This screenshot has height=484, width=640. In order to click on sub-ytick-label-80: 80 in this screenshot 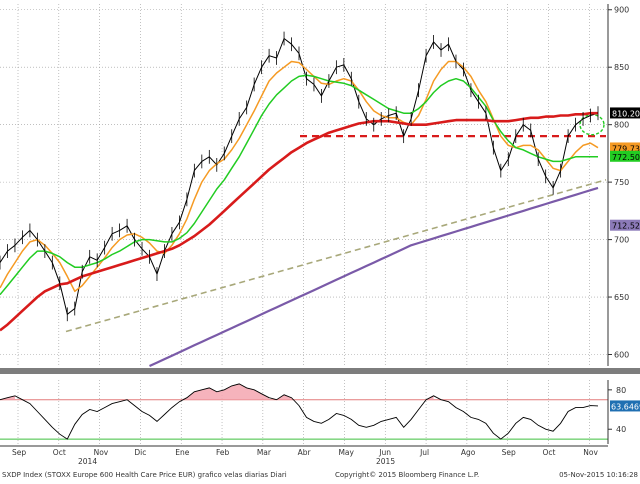, I will do `click(621, 390)`.